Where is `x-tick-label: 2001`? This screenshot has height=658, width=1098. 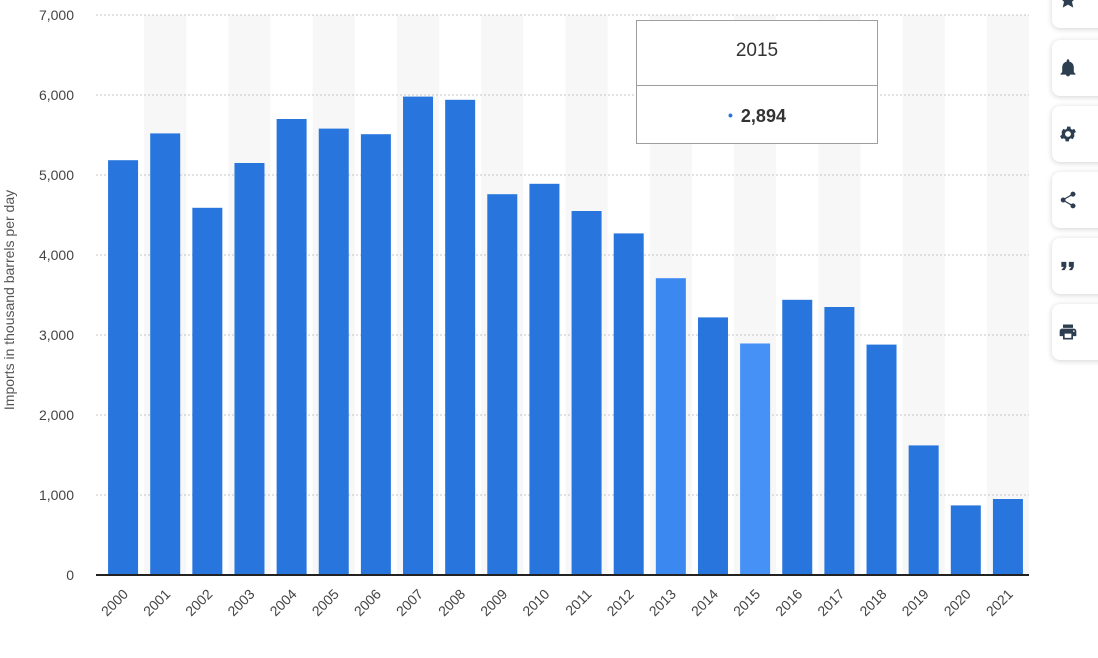 x-tick-label: 2001 is located at coordinates (156, 602).